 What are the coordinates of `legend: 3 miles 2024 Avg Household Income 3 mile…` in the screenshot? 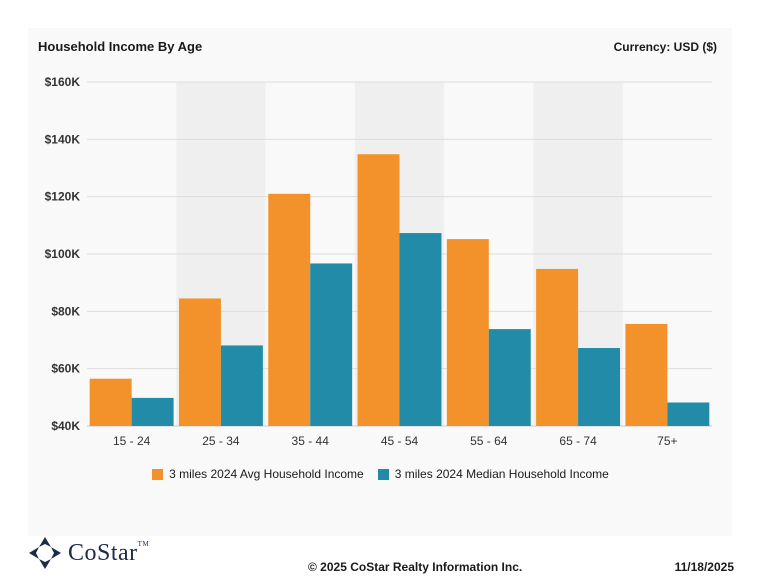 It's located at (380, 474).